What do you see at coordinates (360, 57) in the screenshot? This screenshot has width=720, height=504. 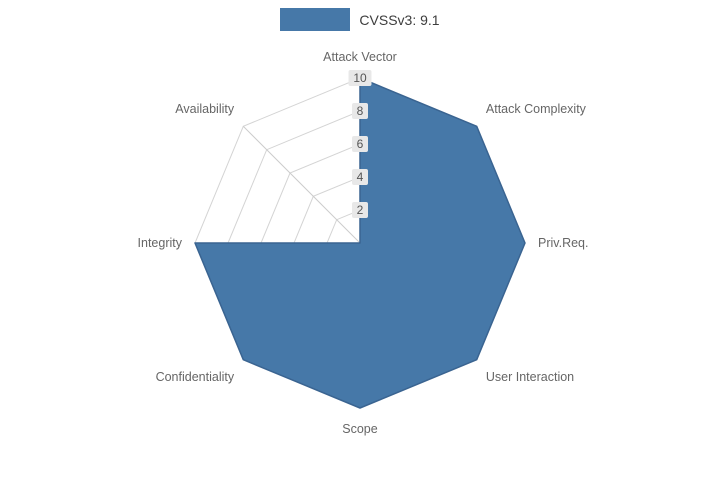 I see `axis-label: Attack Vector` at bounding box center [360, 57].